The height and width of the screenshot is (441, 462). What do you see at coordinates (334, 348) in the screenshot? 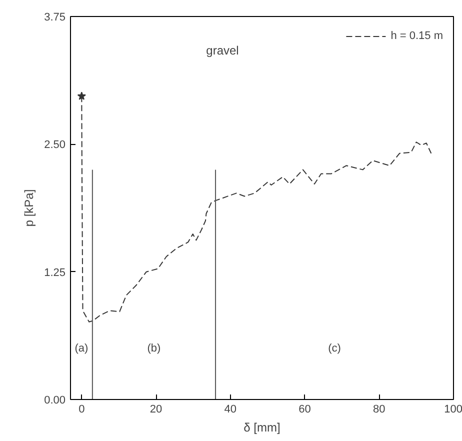
I see `annotation: (c)` at bounding box center [334, 348].